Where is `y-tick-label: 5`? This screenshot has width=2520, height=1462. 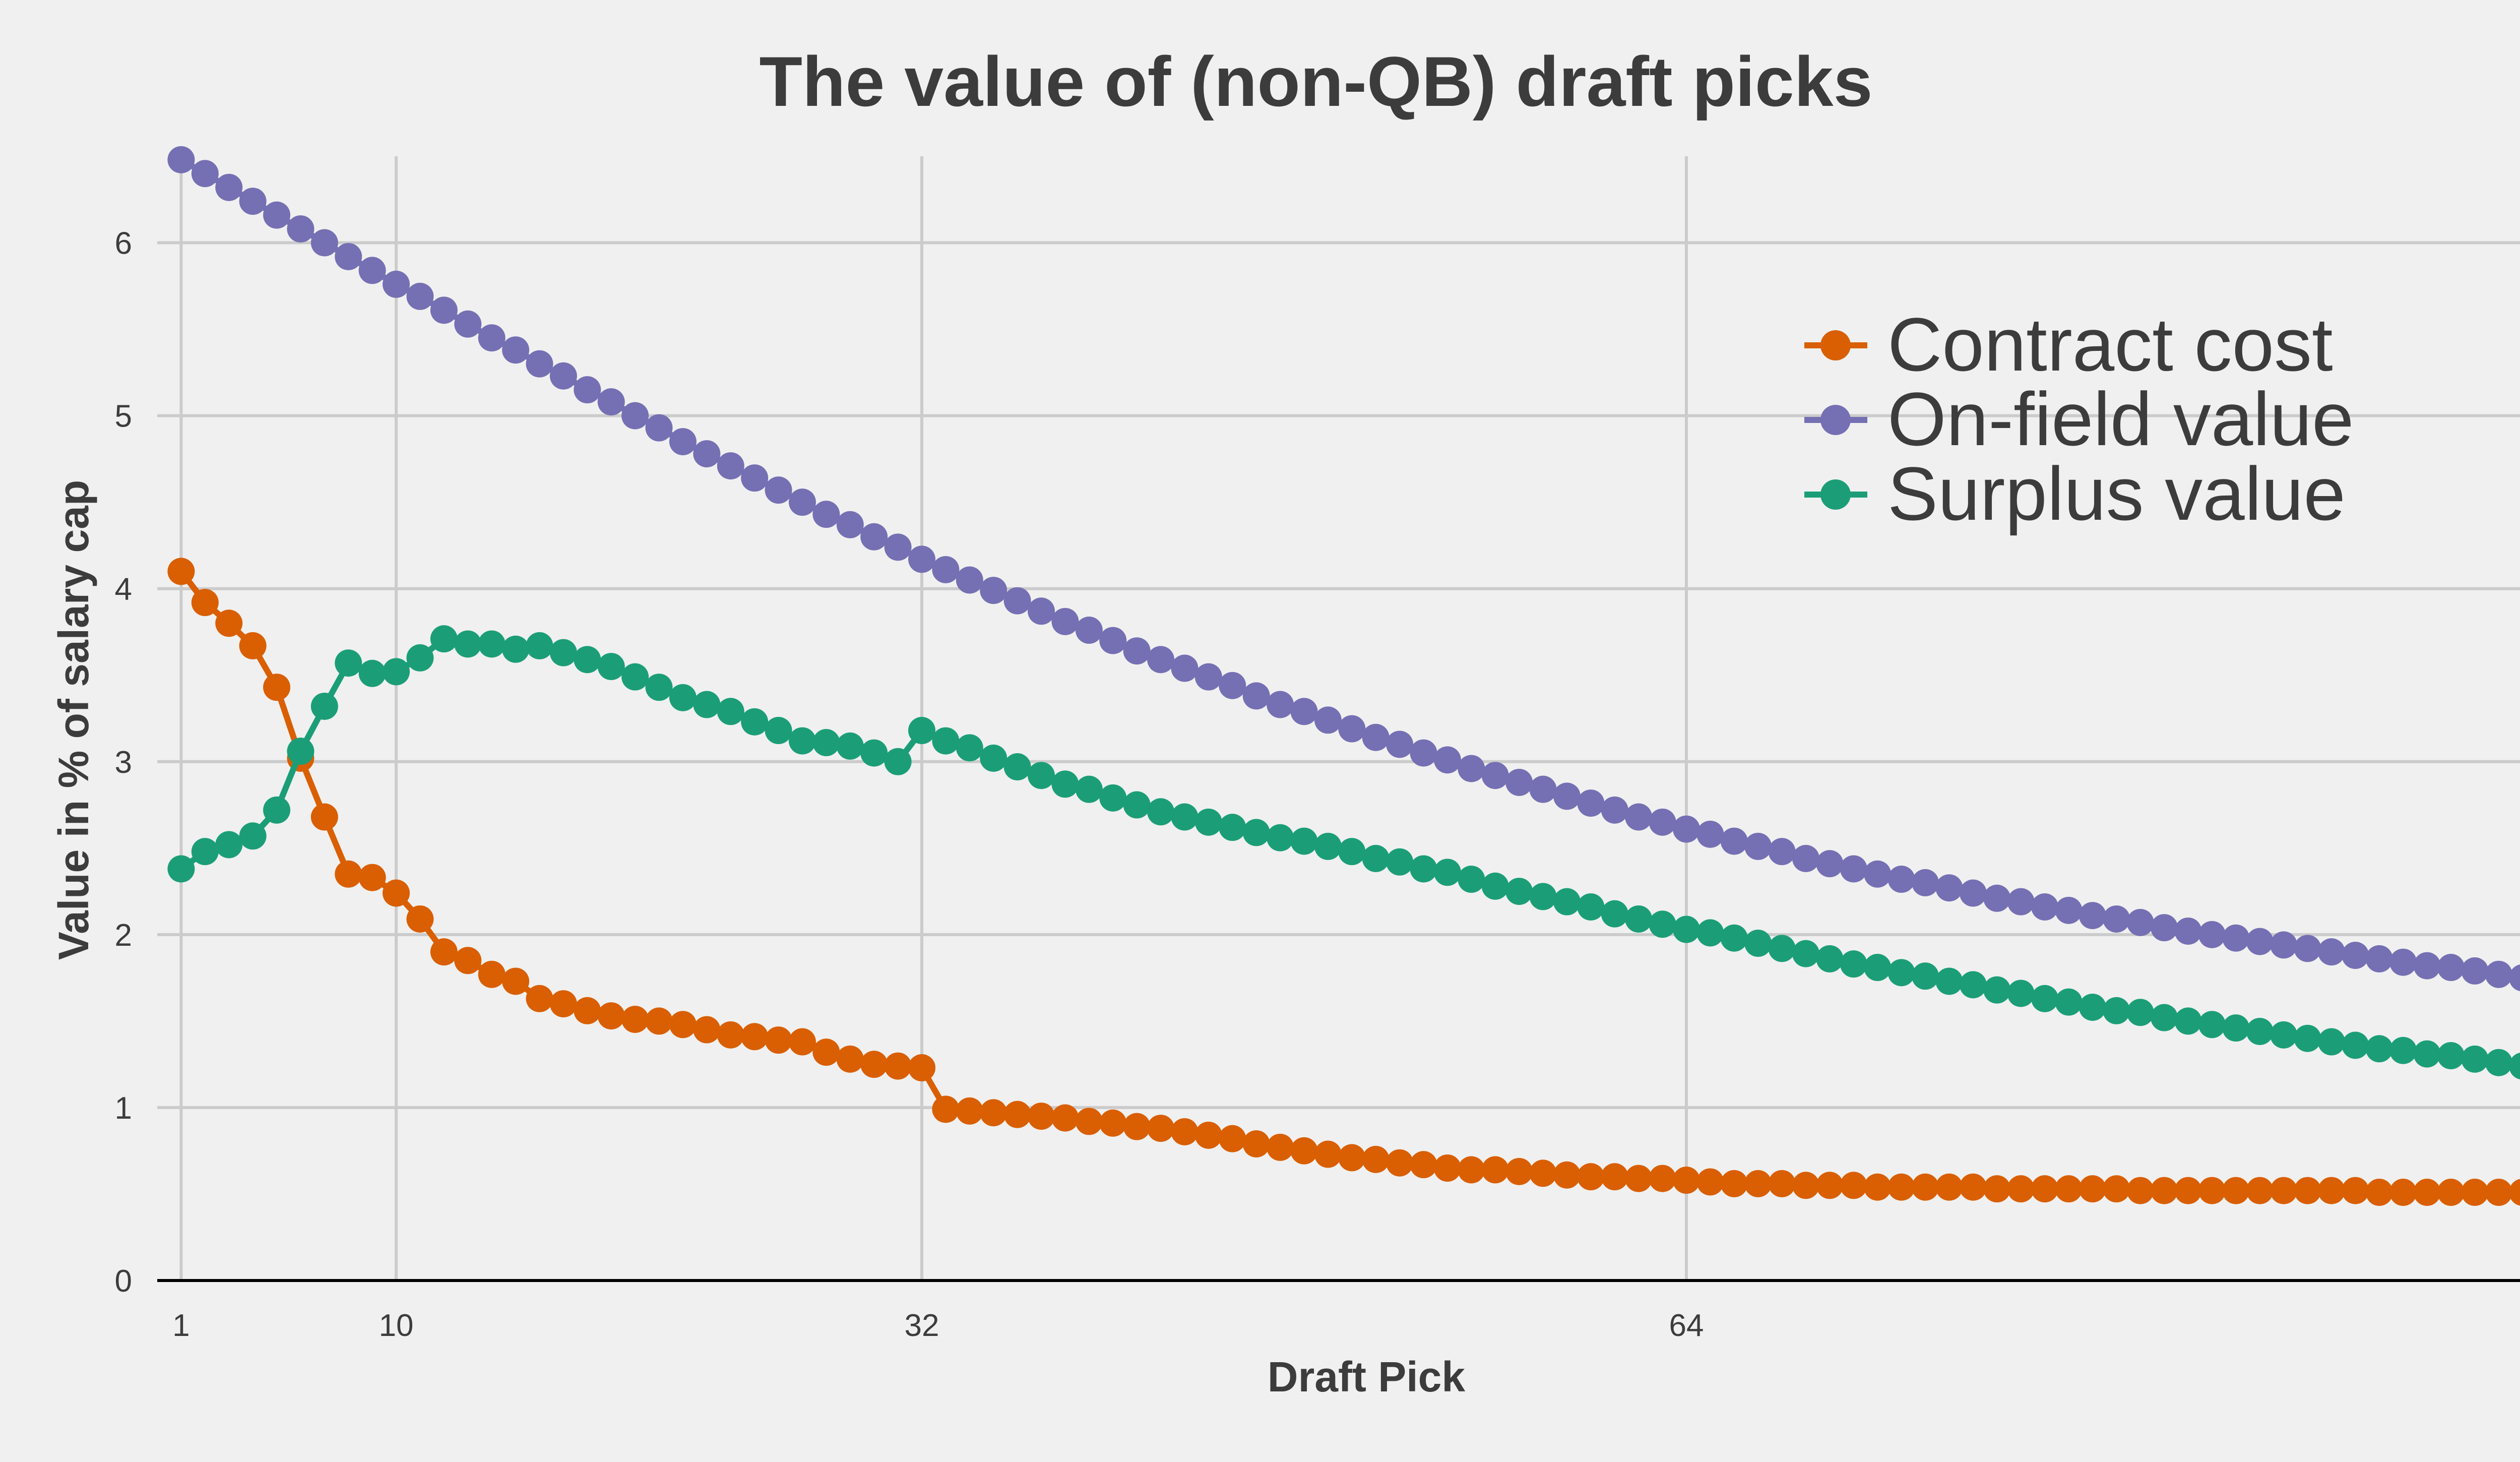 y-tick-label: 5 is located at coordinates (124, 416).